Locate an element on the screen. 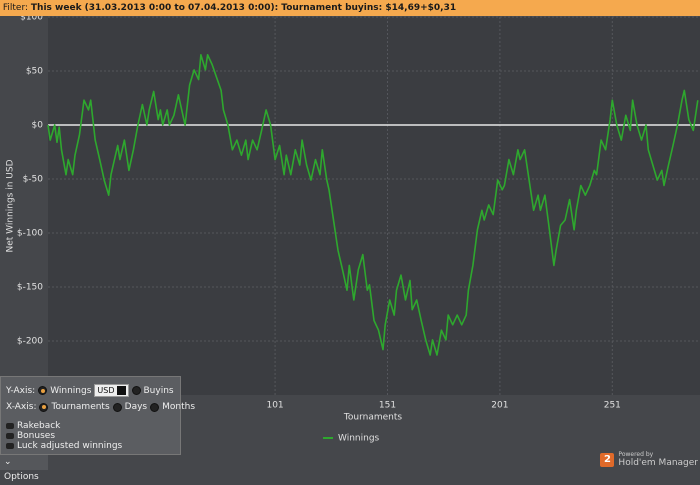 The height and width of the screenshot is (485, 700). x-tick-label: 201 is located at coordinates (499, 406).